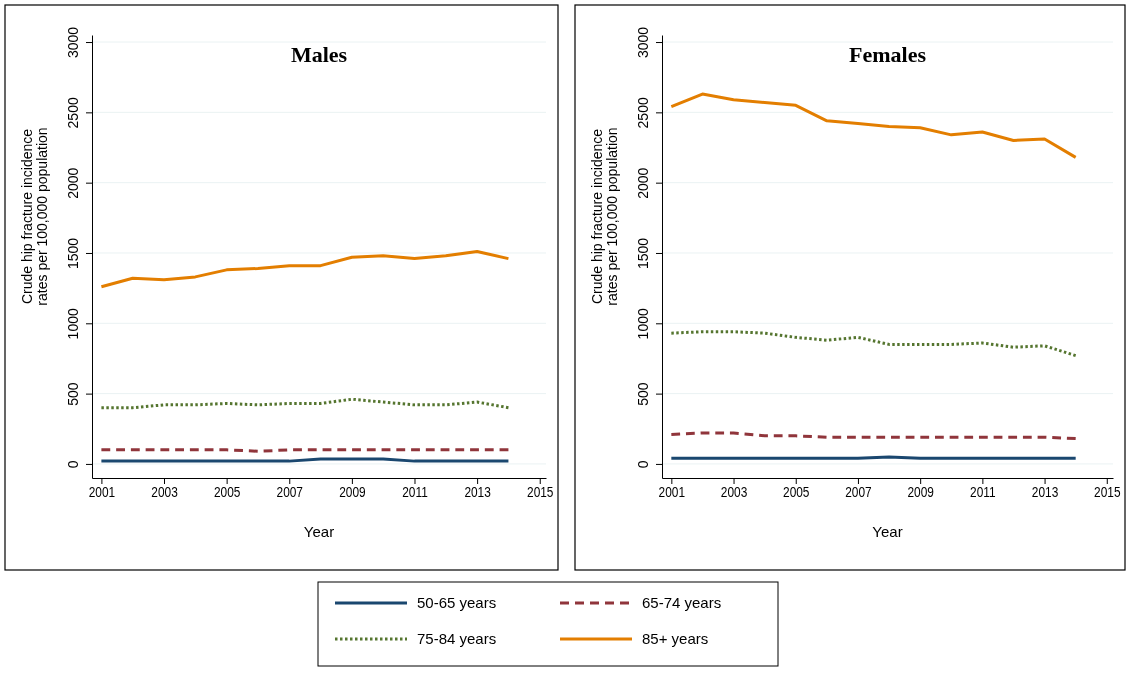 This screenshot has width=1128, height=675. What do you see at coordinates (457, 602) in the screenshot?
I see `legend-label: 50-65 years` at bounding box center [457, 602].